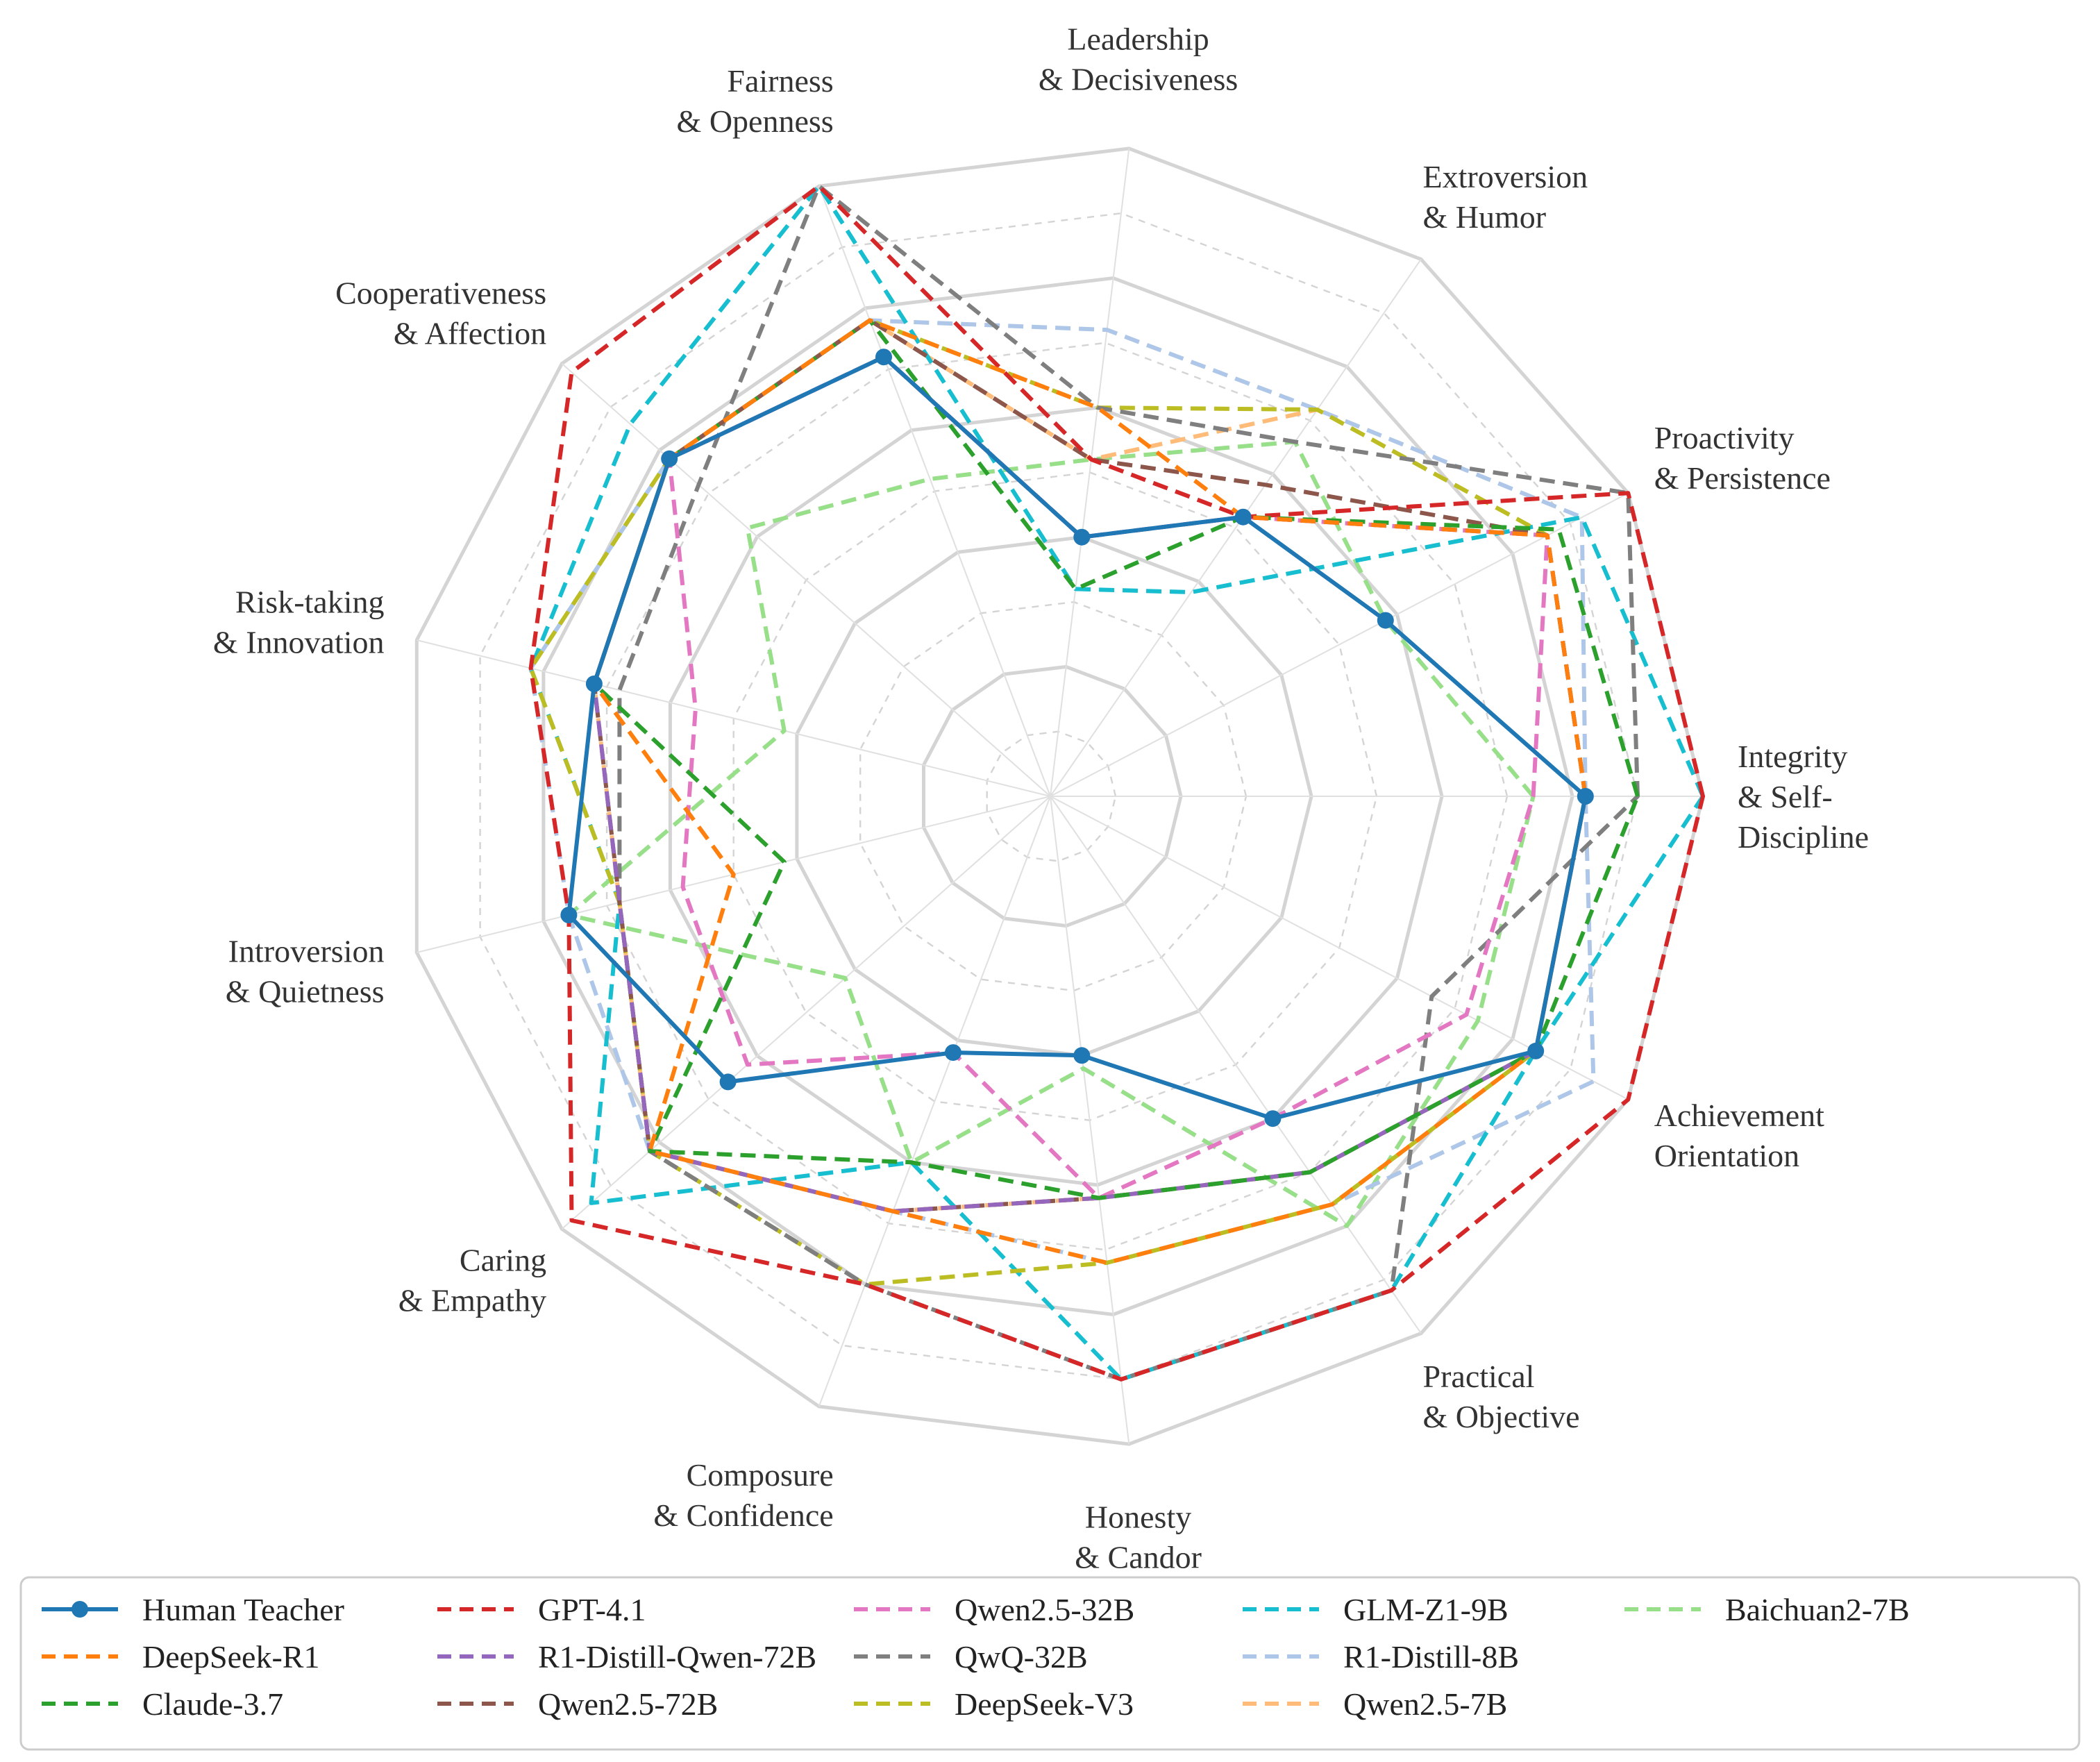 The height and width of the screenshot is (1762, 2100). What do you see at coordinates (1138, 1537) in the screenshot?
I see `axis-label: Honesty & Candor` at bounding box center [1138, 1537].